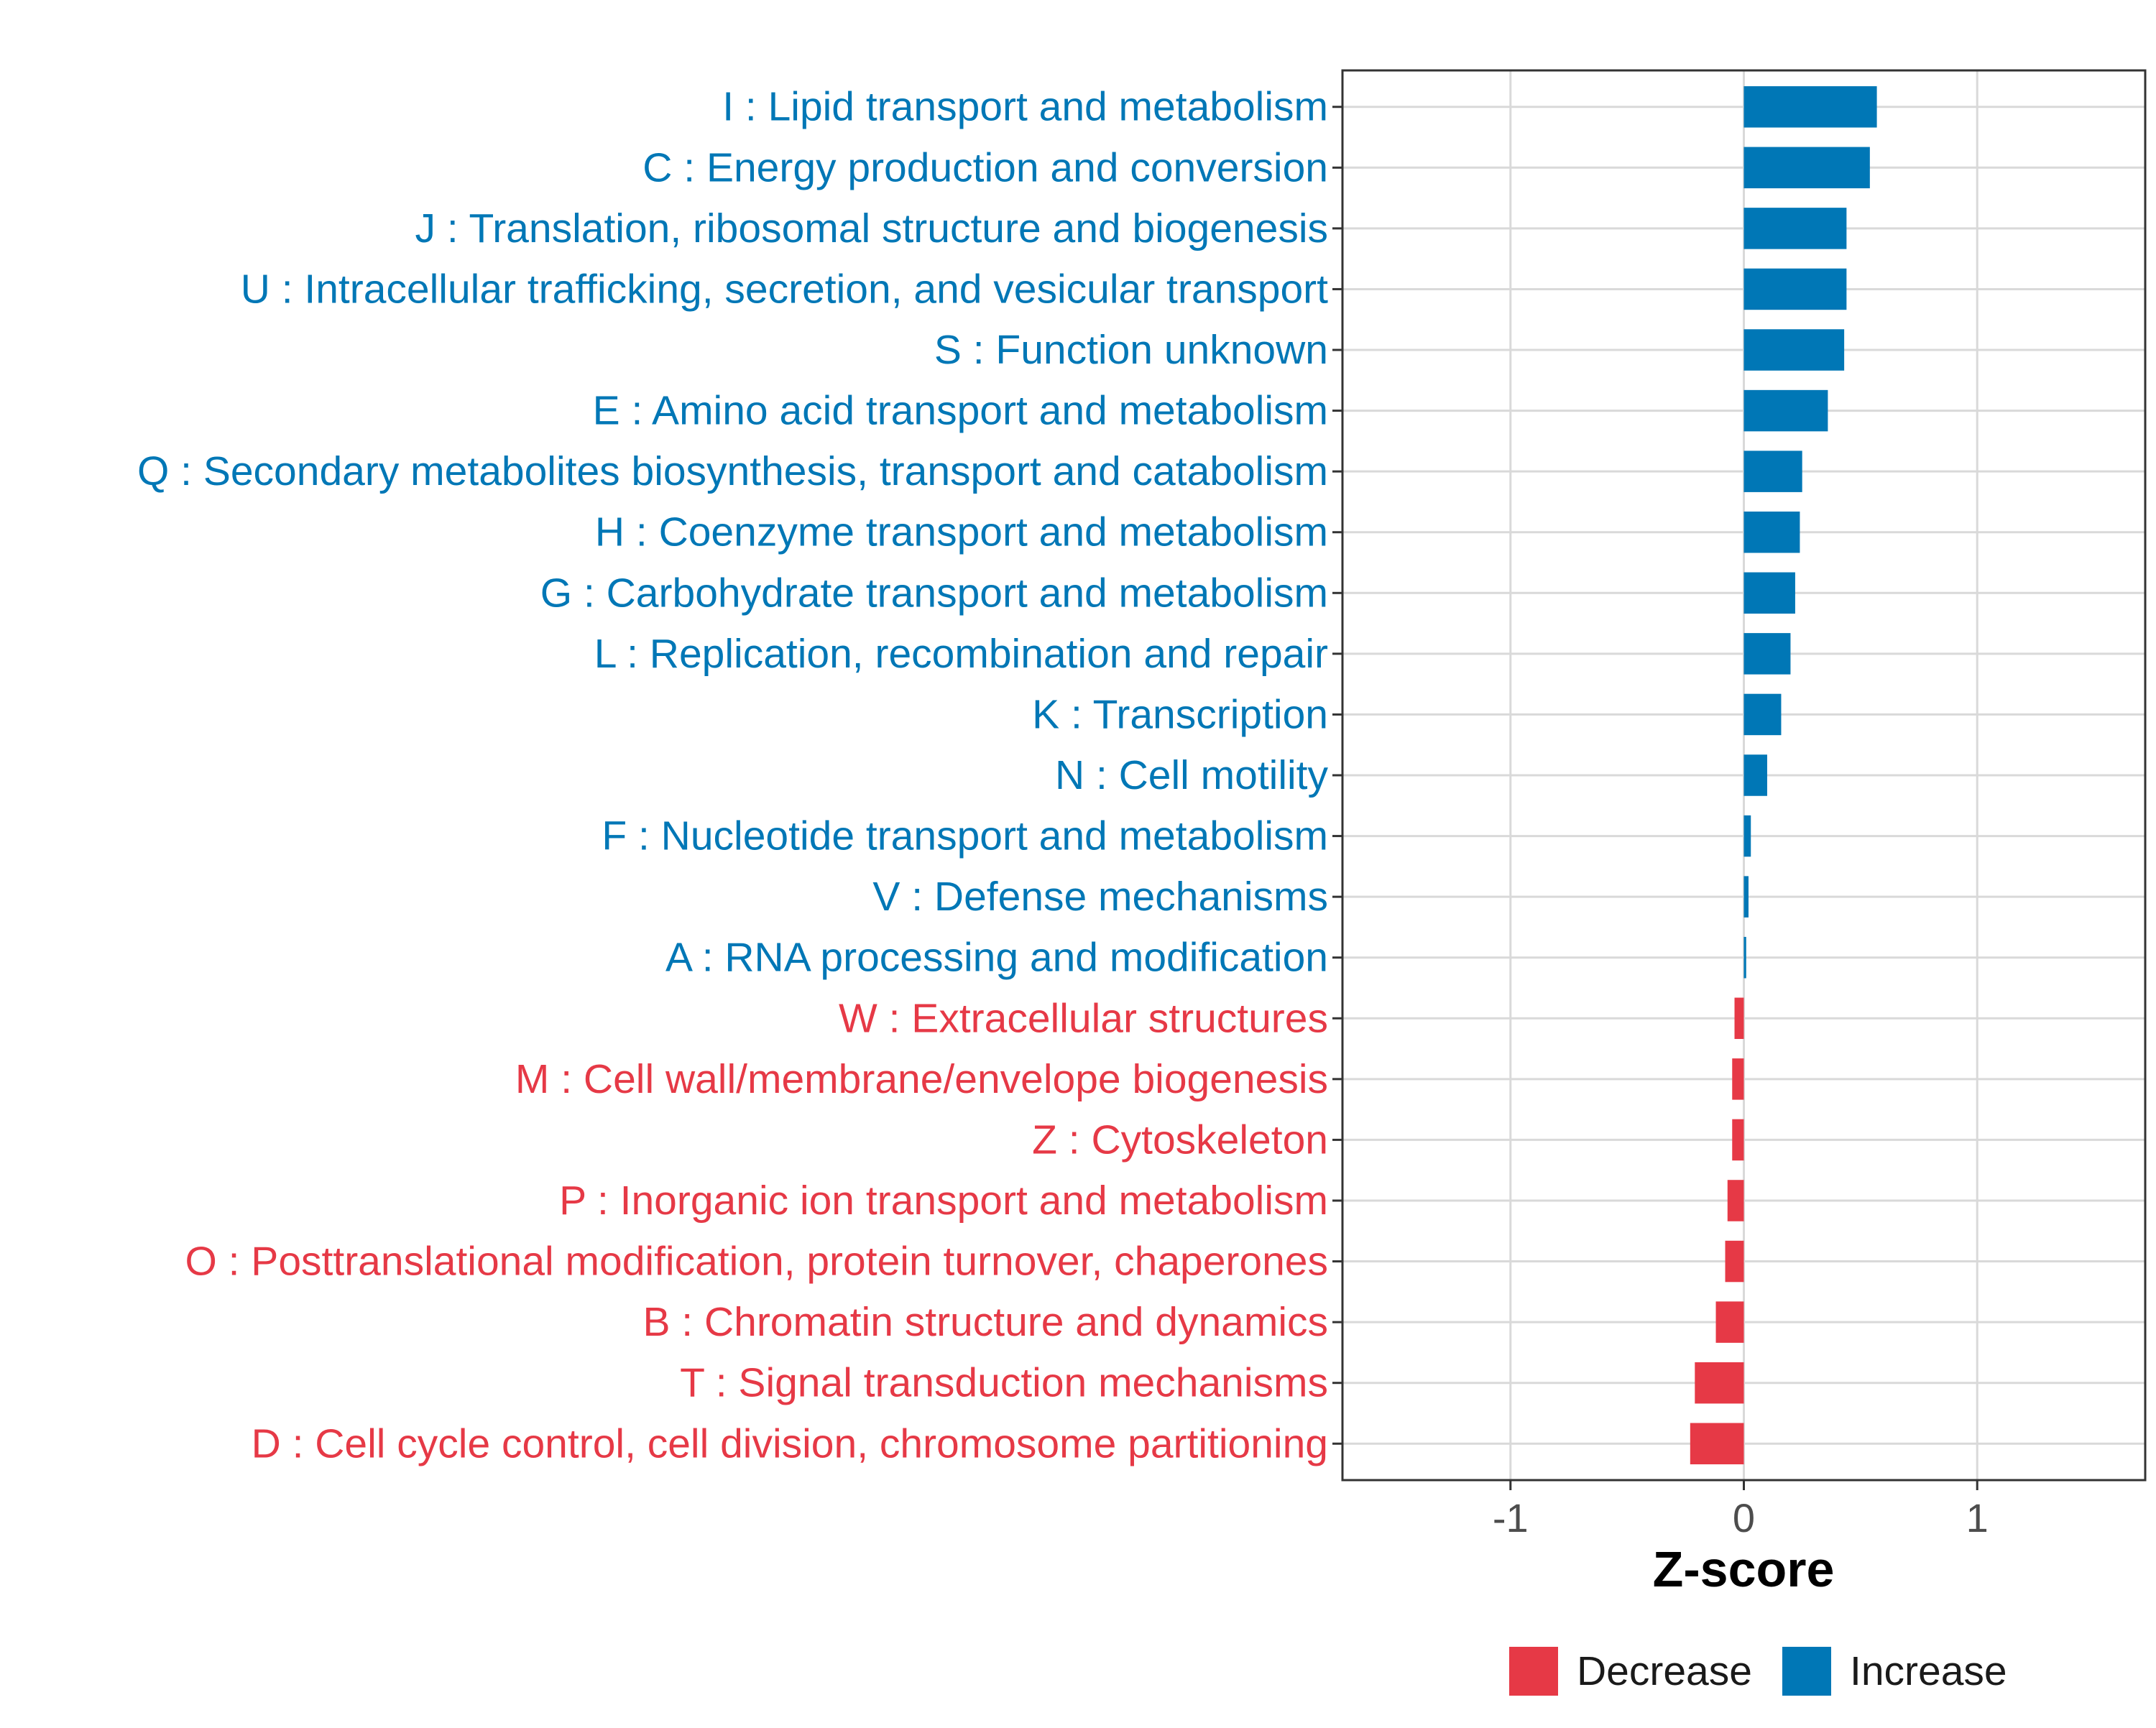 This screenshot has width=2156, height=1728. Describe the element at coordinates (997, 958) in the screenshot. I see `category-label: A : RNA processing and modification` at that location.